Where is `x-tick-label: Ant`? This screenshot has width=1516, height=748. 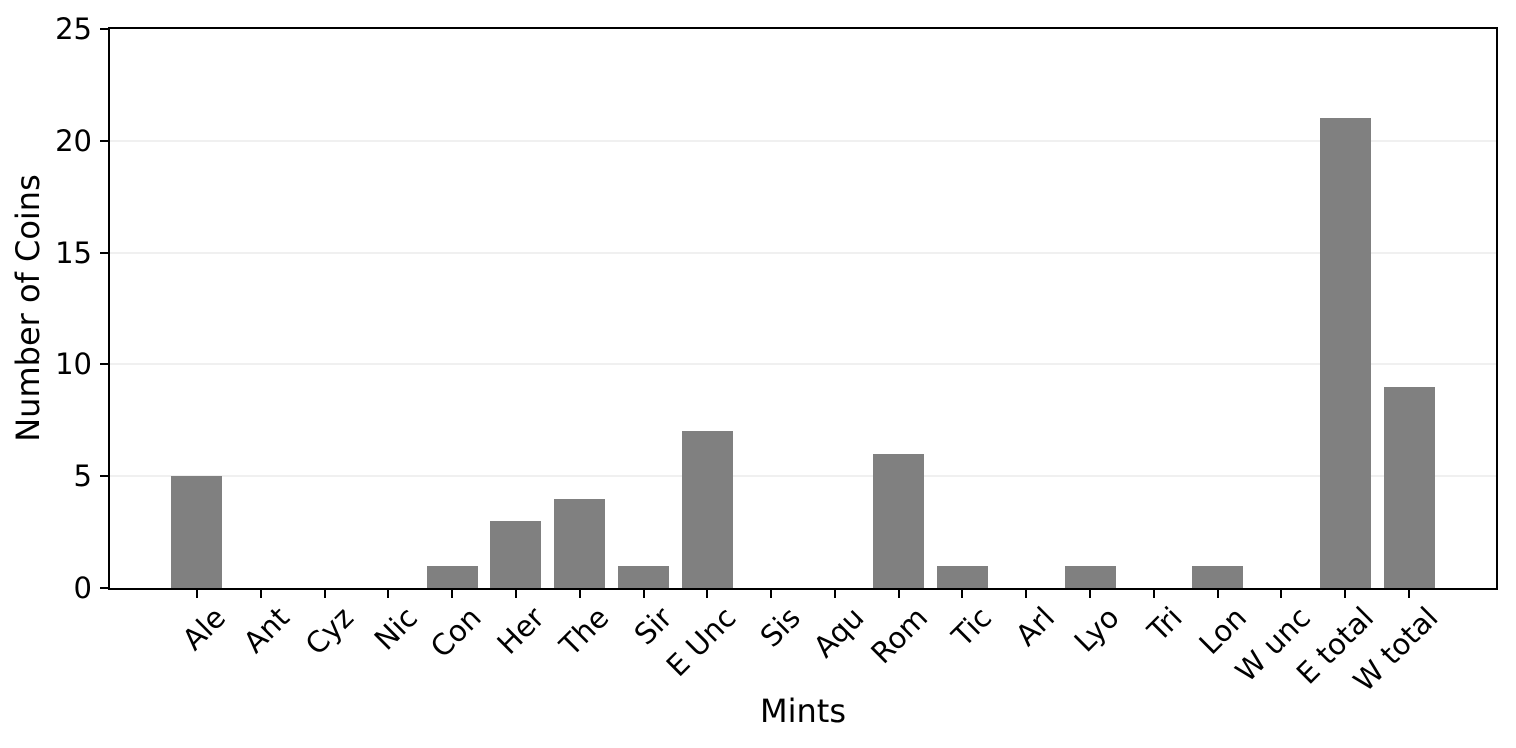 x-tick-label: Ant is located at coordinates (267, 630).